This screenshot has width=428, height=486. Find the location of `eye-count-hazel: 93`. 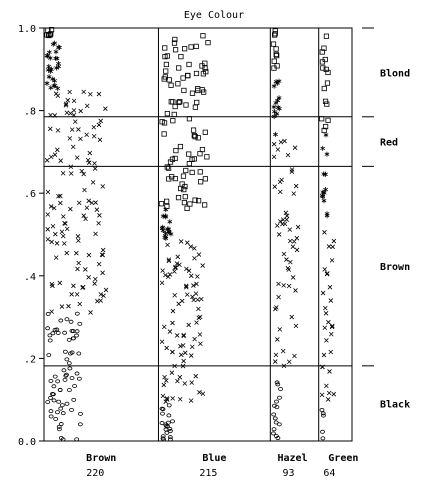

eye-count-hazel: 93 is located at coordinates (288, 473).